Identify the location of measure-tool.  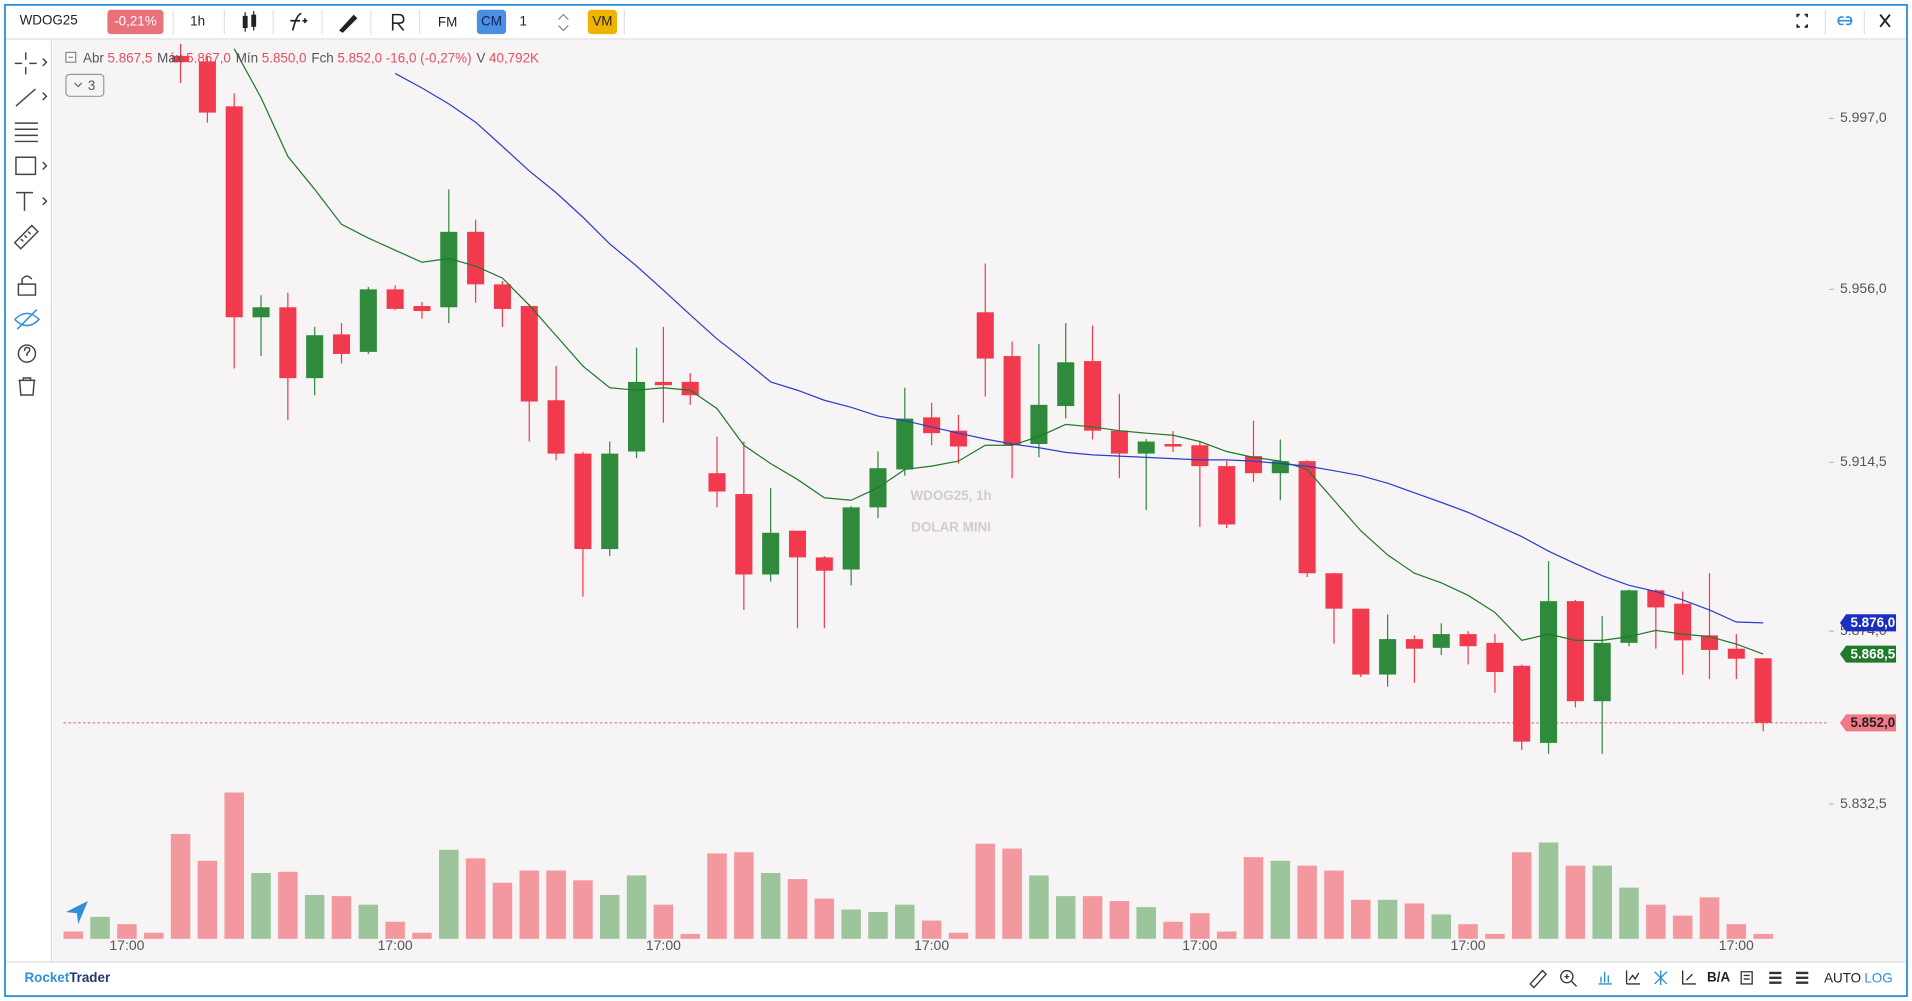
(1538, 979).